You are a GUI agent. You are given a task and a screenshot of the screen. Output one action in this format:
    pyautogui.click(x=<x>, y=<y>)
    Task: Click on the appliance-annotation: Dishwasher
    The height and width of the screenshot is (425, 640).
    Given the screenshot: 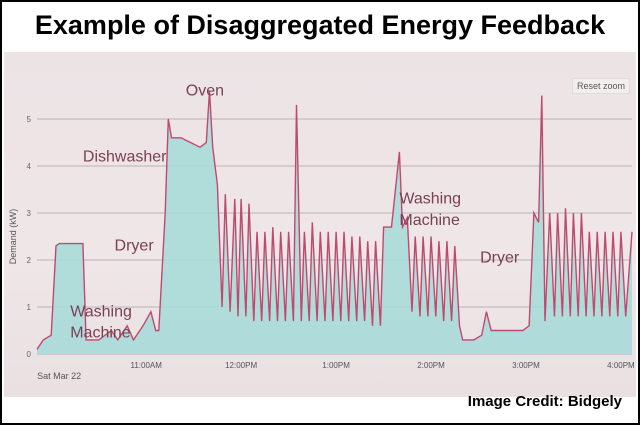 What is the action you would take?
    pyautogui.click(x=125, y=156)
    